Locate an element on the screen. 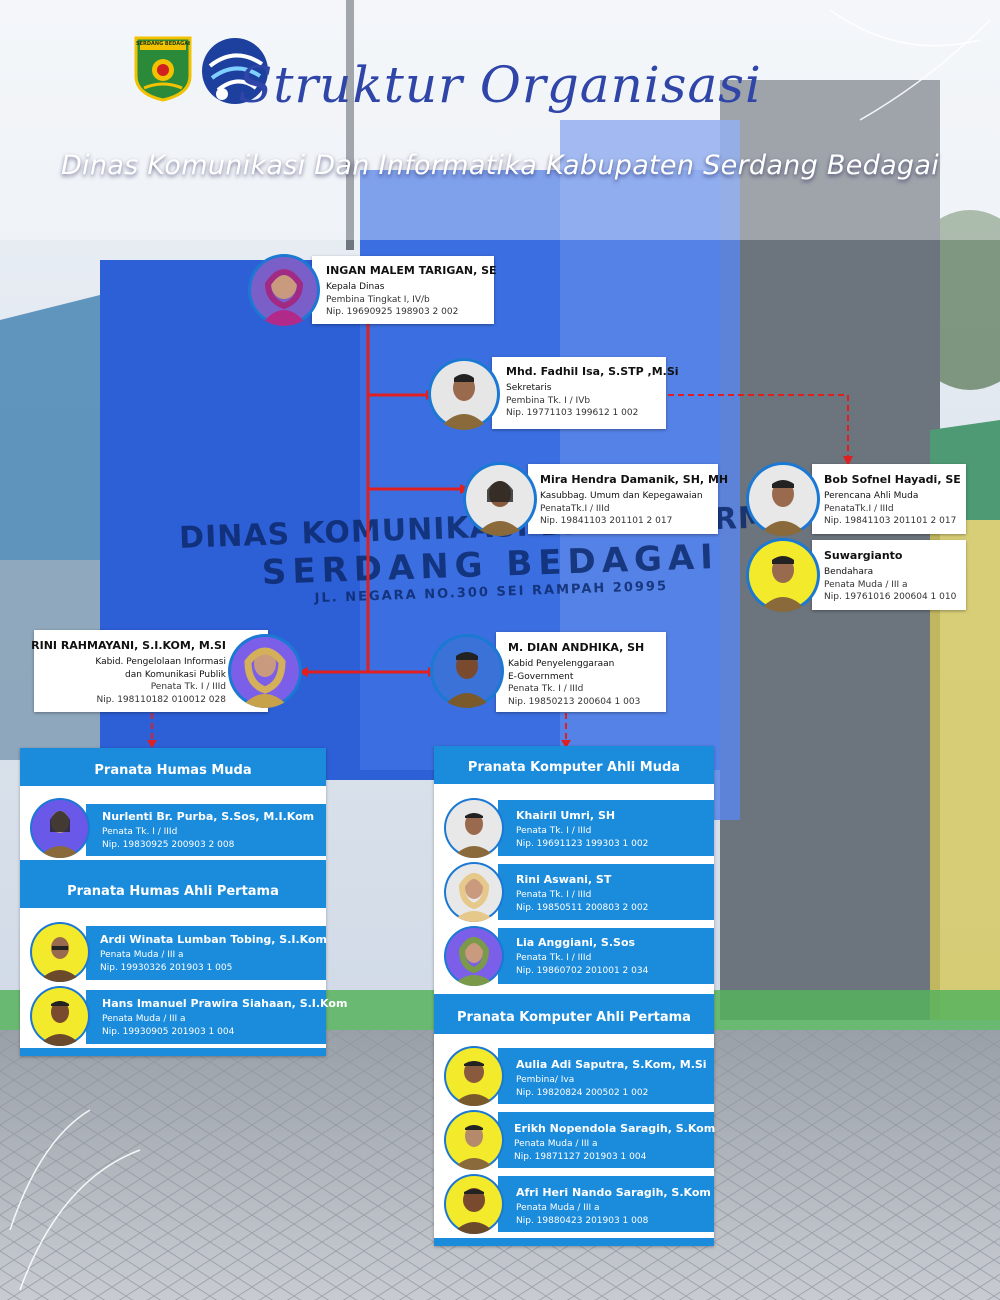 This screenshot has height=1300, width=1000. sekretaris-nip: Nip. 19771103 199612 1 002 is located at coordinates (572, 413).